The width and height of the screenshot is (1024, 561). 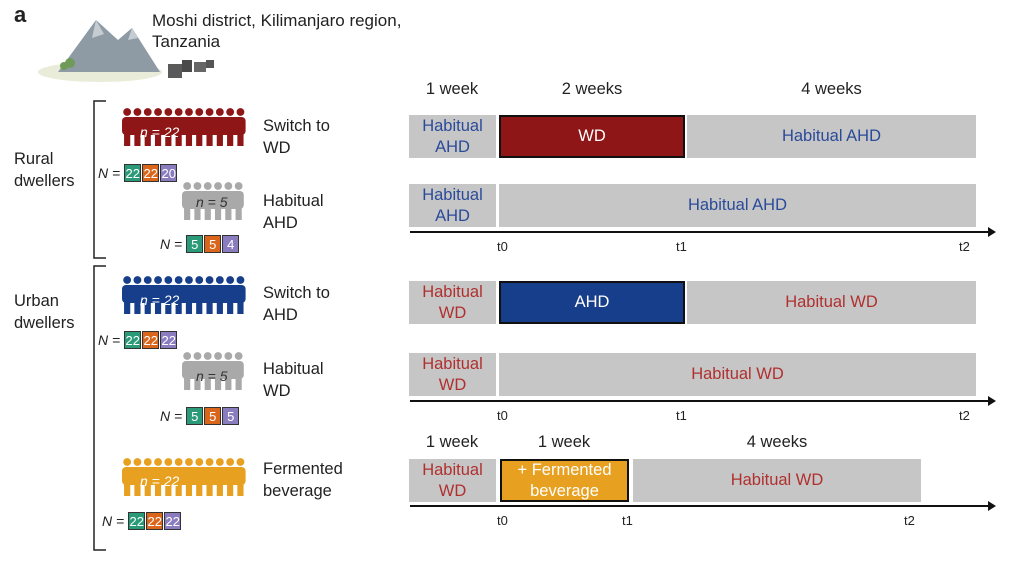 I want to click on n-counts-urban-habitual: N = 5 5 5, so click(x=200, y=416).